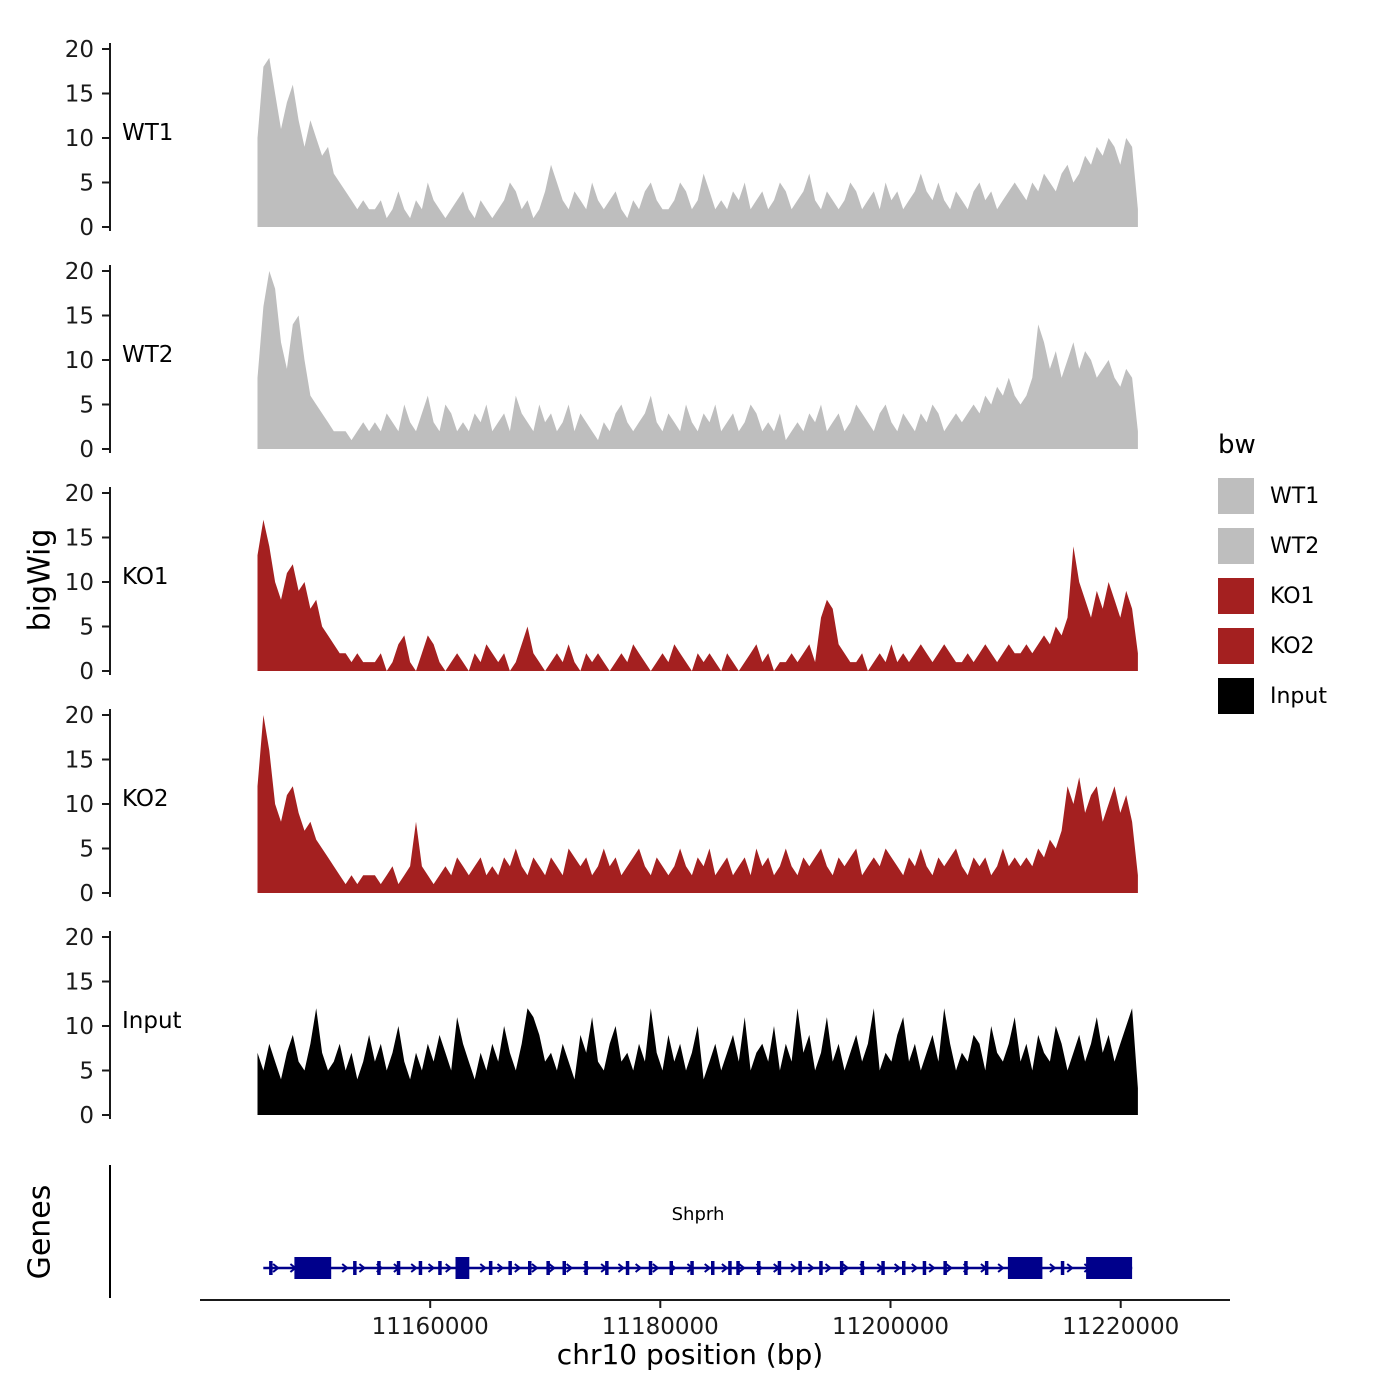 The width and height of the screenshot is (1400, 1400). Describe the element at coordinates (621, 1231) in the screenshot. I see `genes-panel: Shprh` at that location.